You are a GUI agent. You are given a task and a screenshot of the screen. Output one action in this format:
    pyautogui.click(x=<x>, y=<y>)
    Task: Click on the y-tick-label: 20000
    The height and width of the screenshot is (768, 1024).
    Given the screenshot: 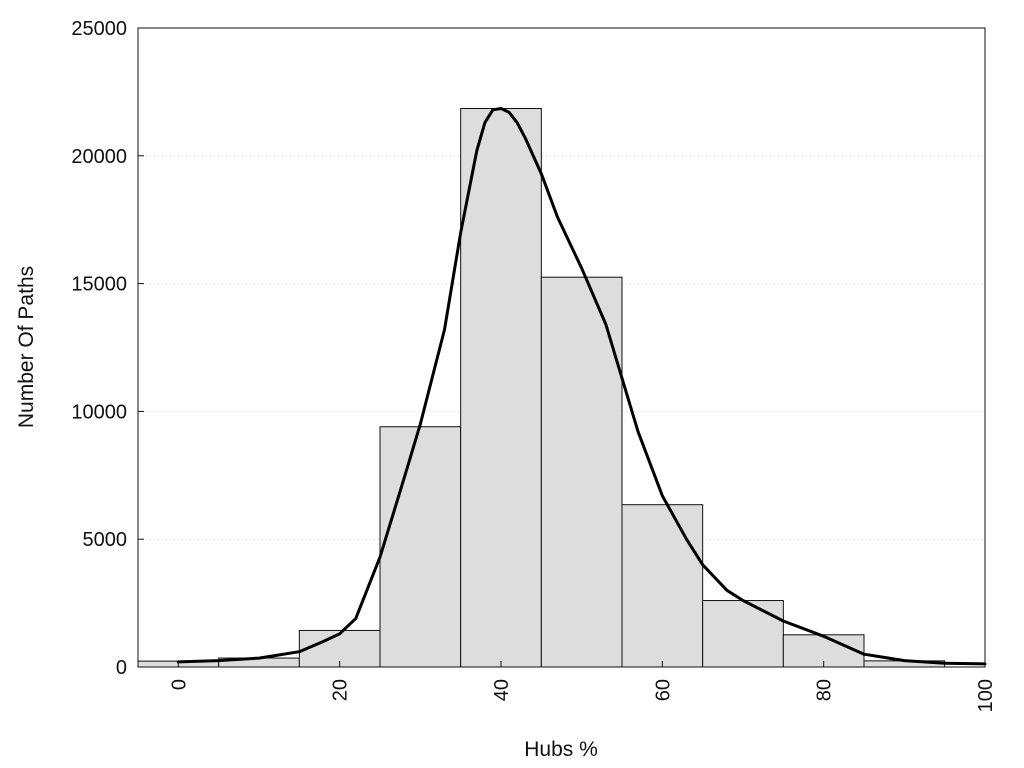 What is the action you would take?
    pyautogui.click(x=99, y=157)
    